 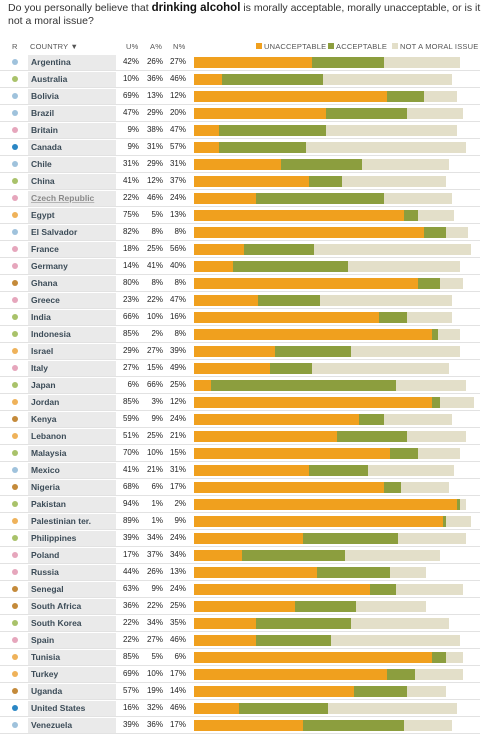 I want to click on table-row: Chile 31% 29% 31%, so click(x=245, y=164).